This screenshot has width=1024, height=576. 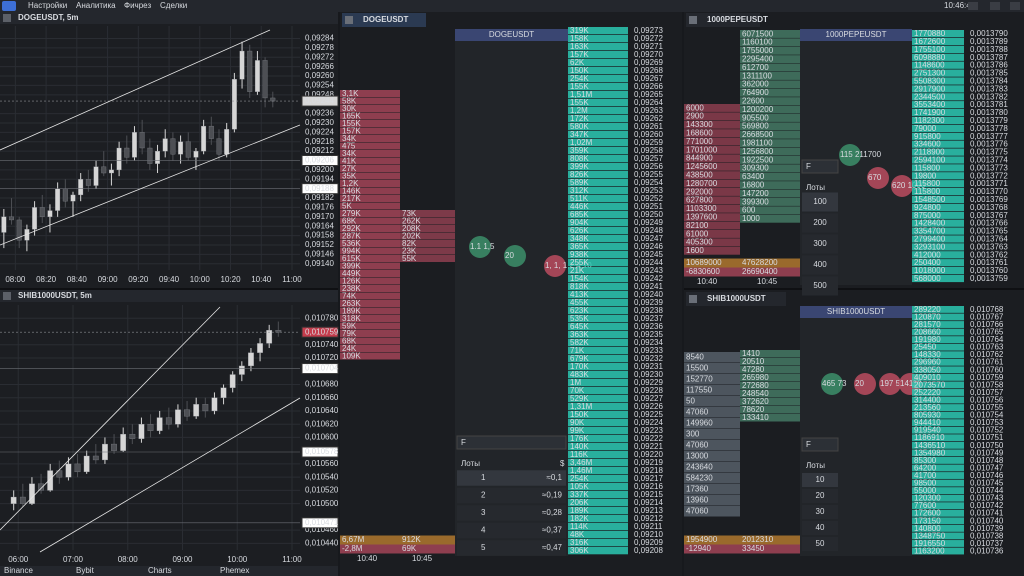 What do you see at coordinates (930, 80) in the screenshot?
I see `book-volume: 5508300` at bounding box center [930, 80].